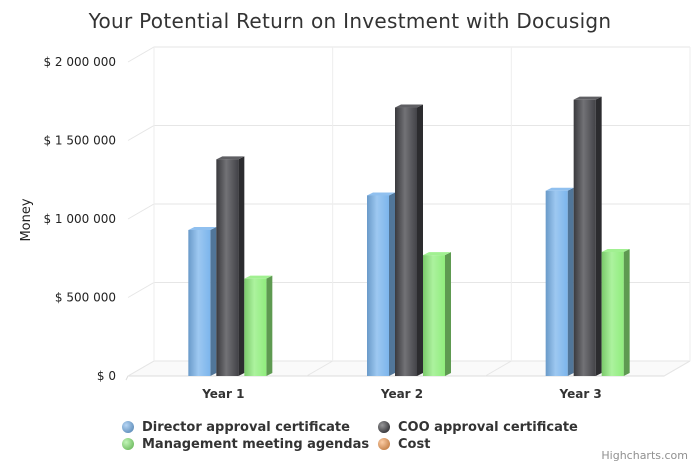 The width and height of the screenshot is (700, 467). I want to click on legend-item: Cost, so click(404, 444).